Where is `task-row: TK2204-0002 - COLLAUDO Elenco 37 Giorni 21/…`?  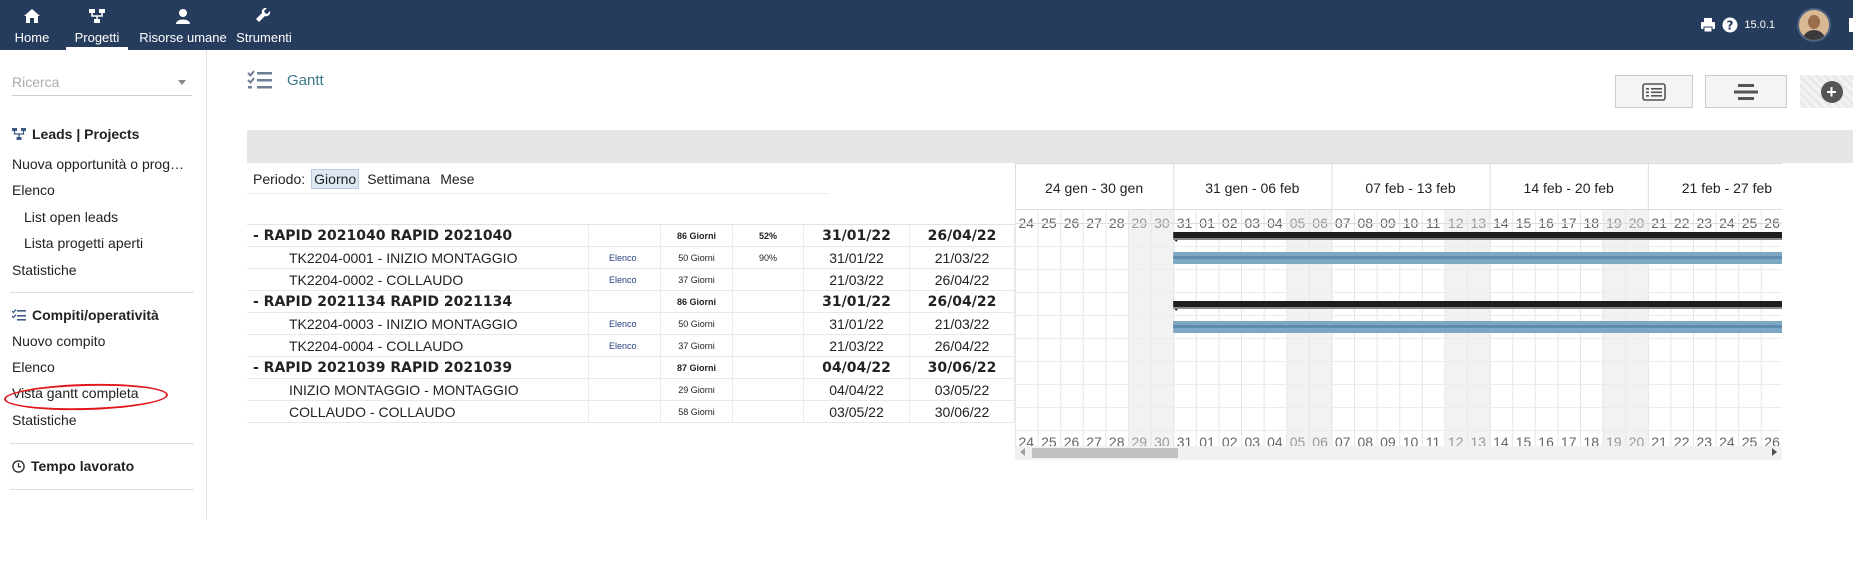
task-row: TK2204-0002 - COLLAUDO Elenco 37 Giorni 21/… is located at coordinates (631, 280).